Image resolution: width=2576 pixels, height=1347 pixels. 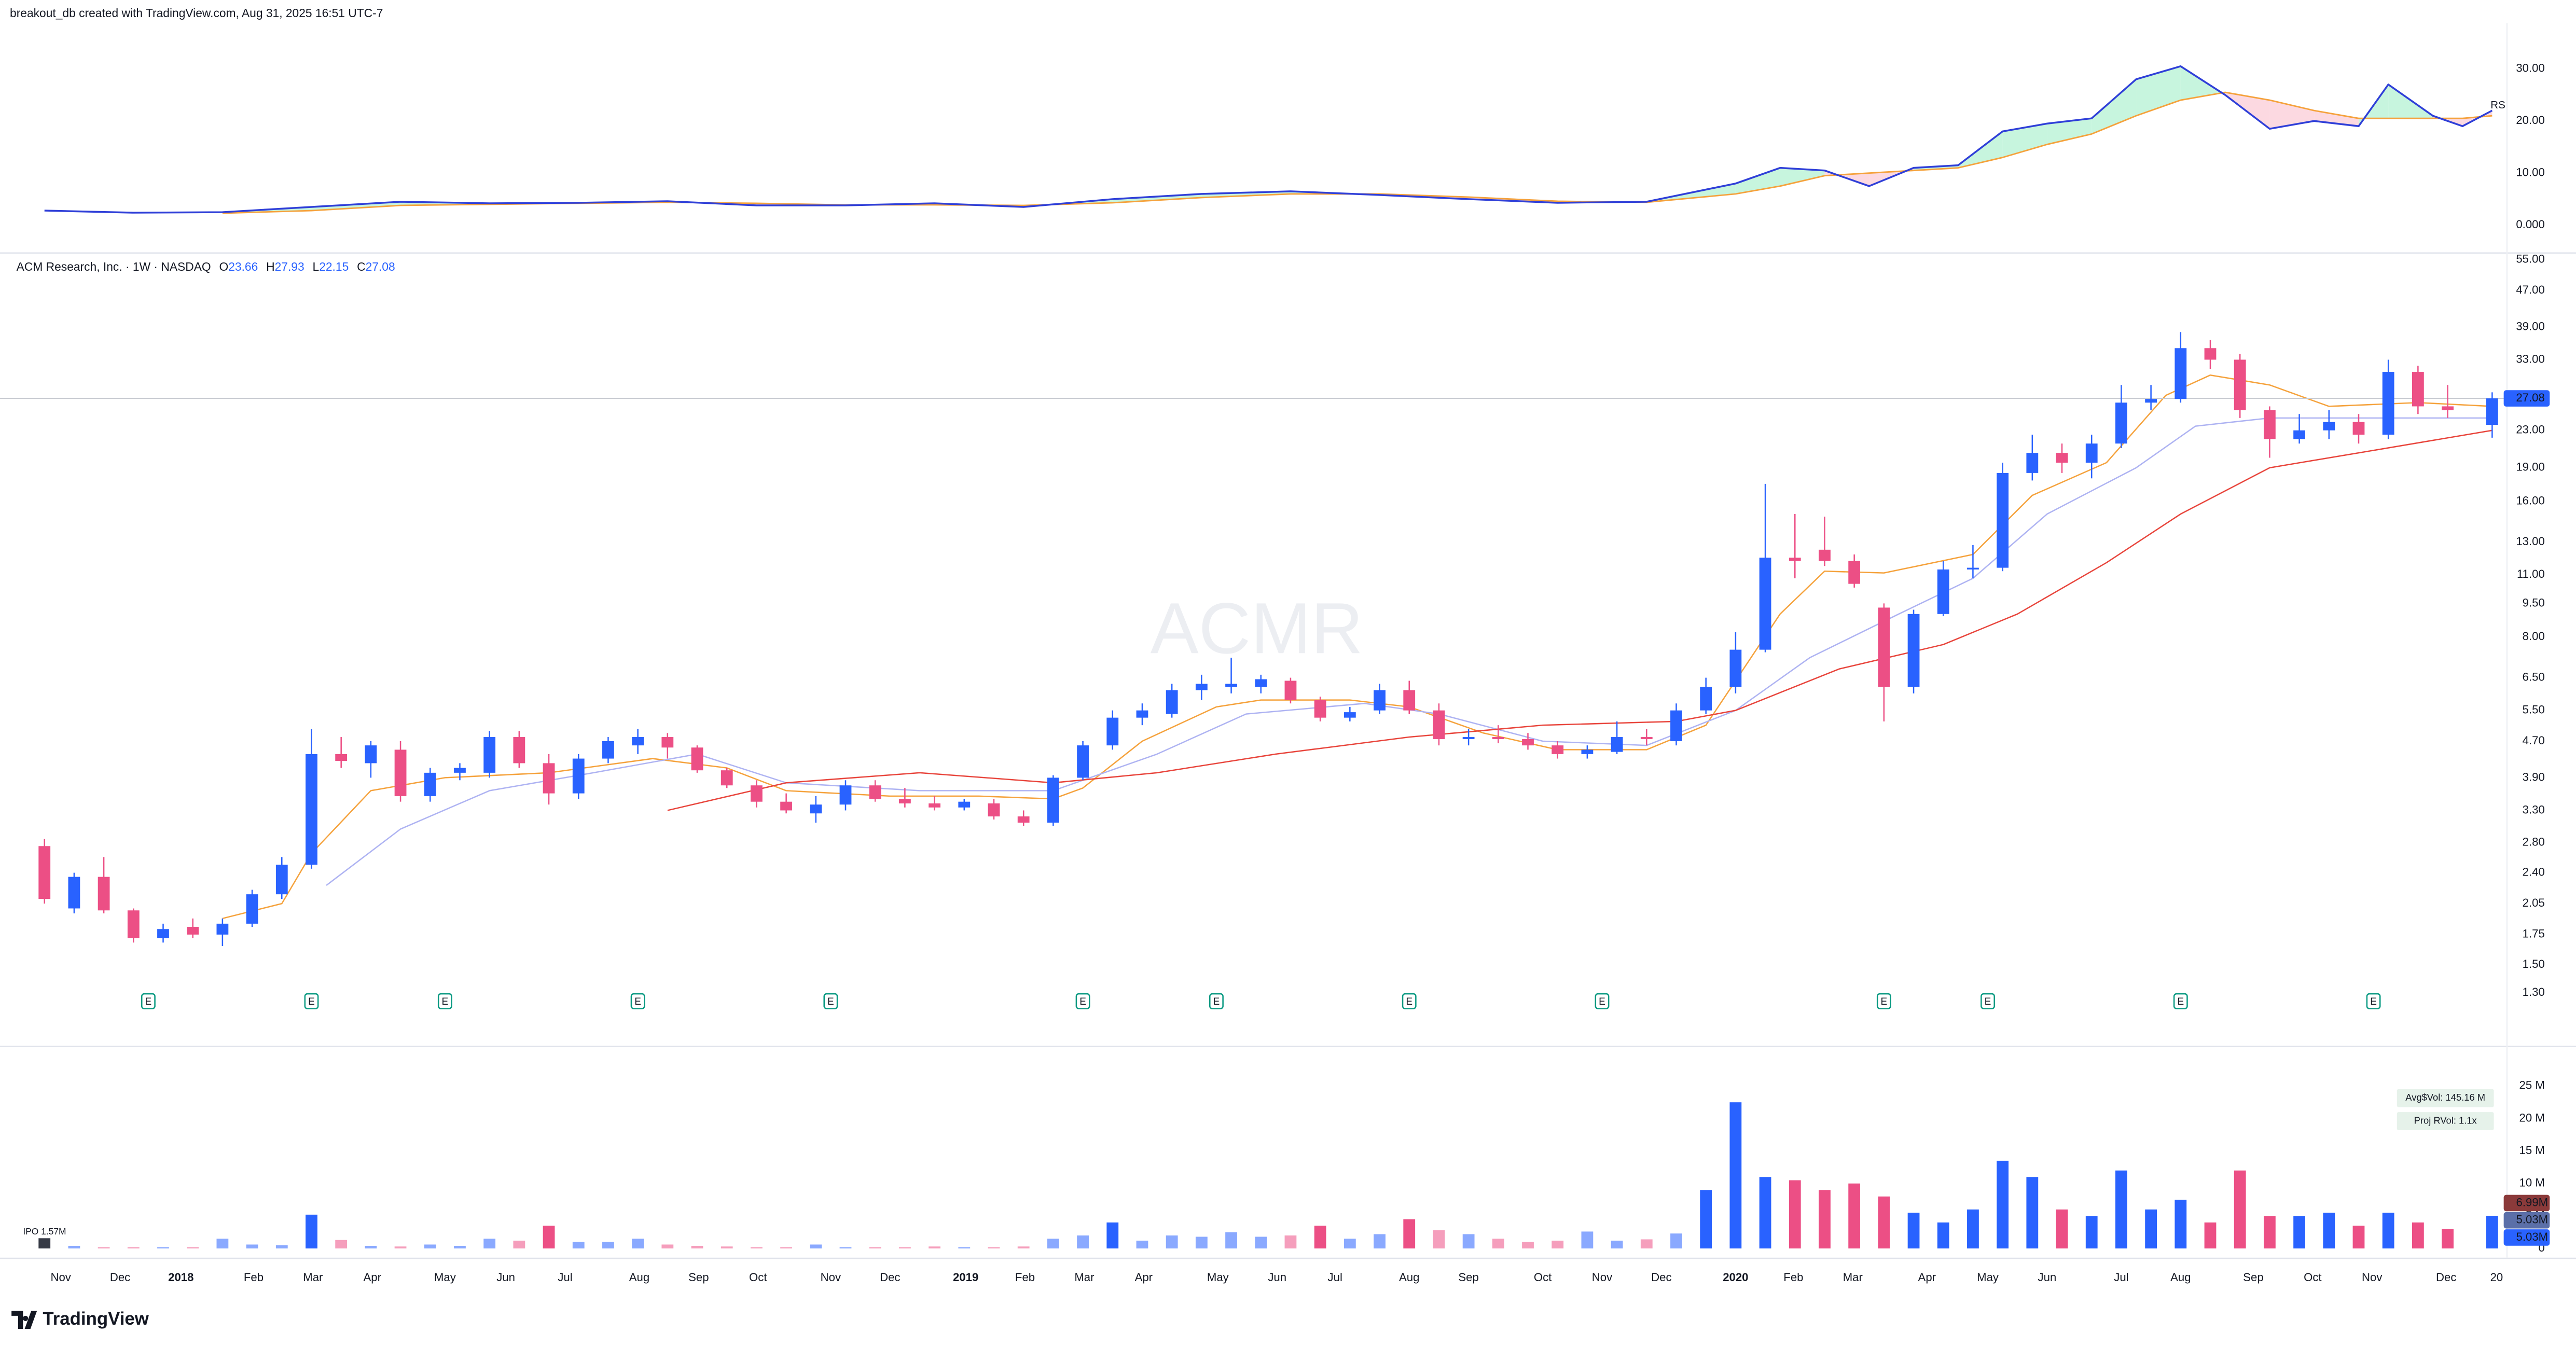 What do you see at coordinates (2534, 777) in the screenshot?
I see `y-tick-label: 3.90` at bounding box center [2534, 777].